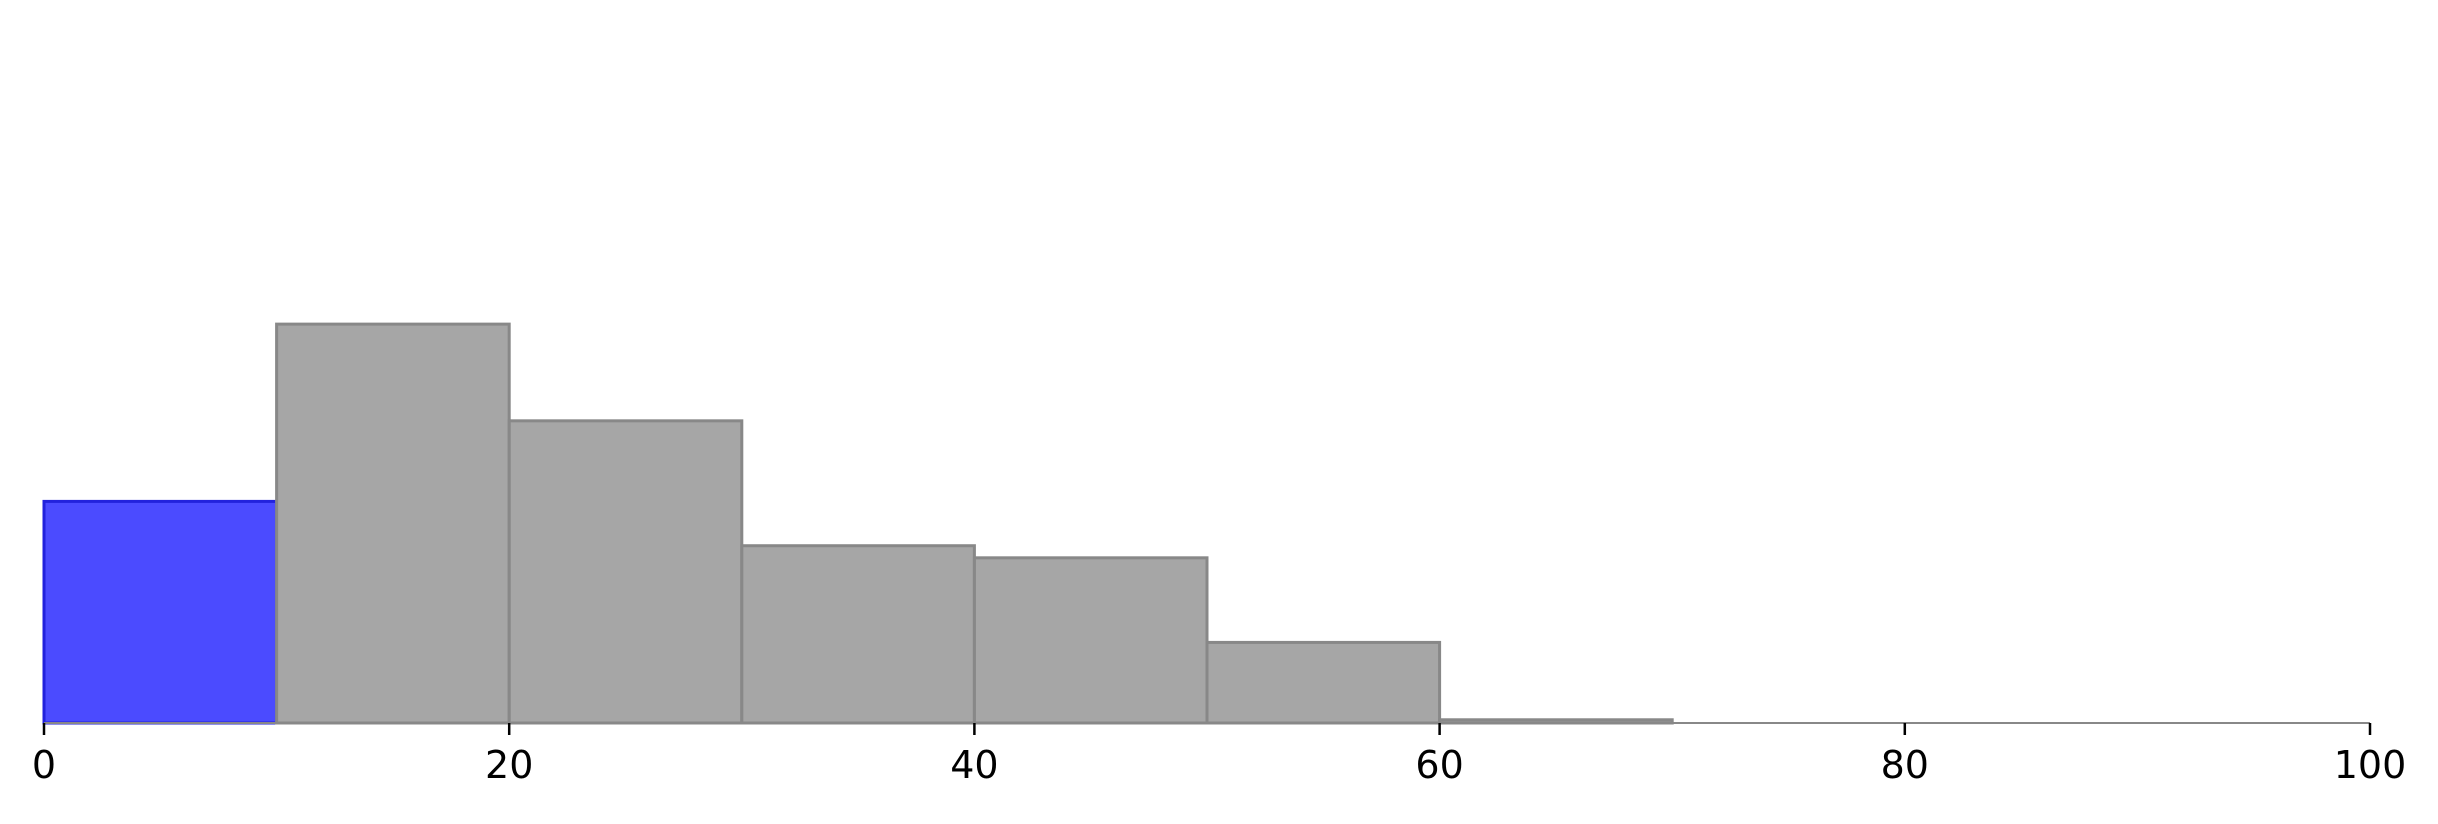  Describe the element at coordinates (160, 612) in the screenshot. I see `histogram-bar-highlighted` at that location.